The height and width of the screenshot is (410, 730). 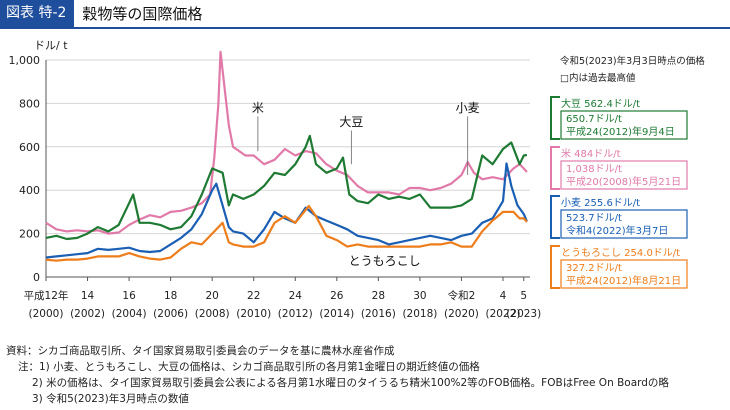 I want to click on figure-header: 図表 特-2 穀物等の国際価格, so click(x=101, y=13).